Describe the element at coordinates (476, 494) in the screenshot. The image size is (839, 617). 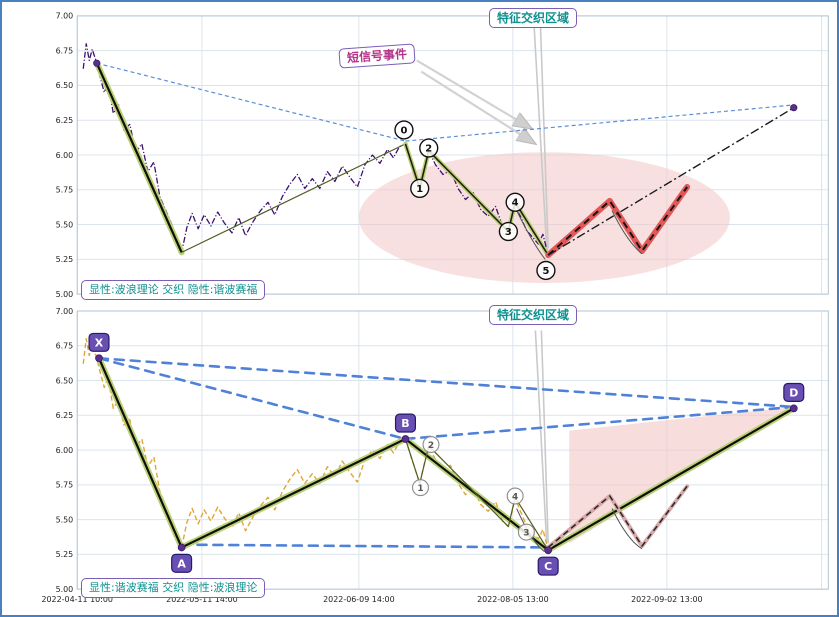
I see `series-wave-path` at that location.